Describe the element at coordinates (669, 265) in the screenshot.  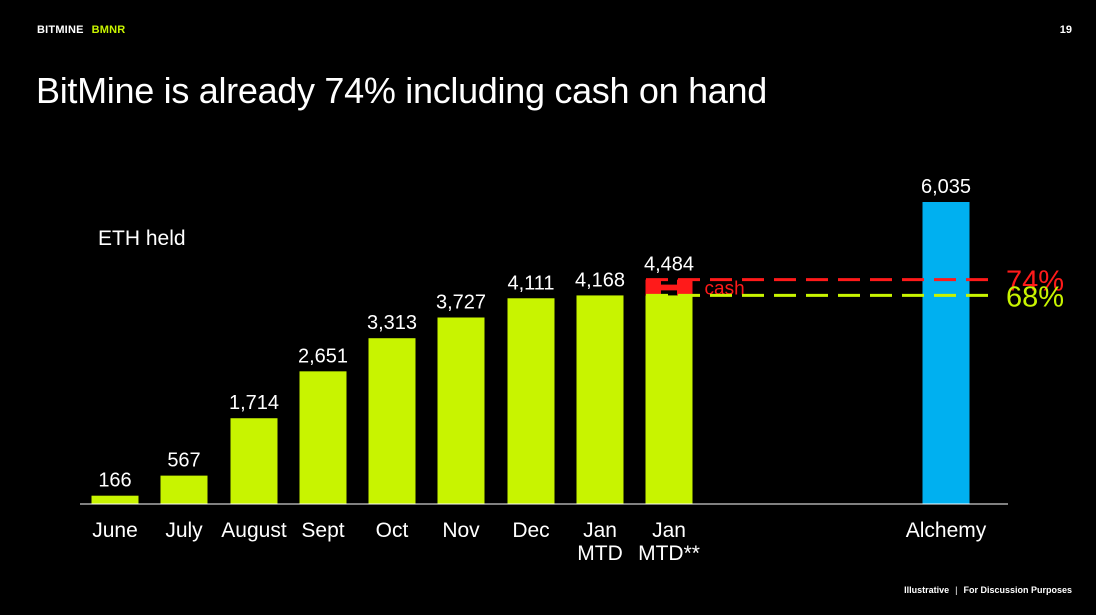
I see `data-label-jan-mtd-2: 4,484` at that location.